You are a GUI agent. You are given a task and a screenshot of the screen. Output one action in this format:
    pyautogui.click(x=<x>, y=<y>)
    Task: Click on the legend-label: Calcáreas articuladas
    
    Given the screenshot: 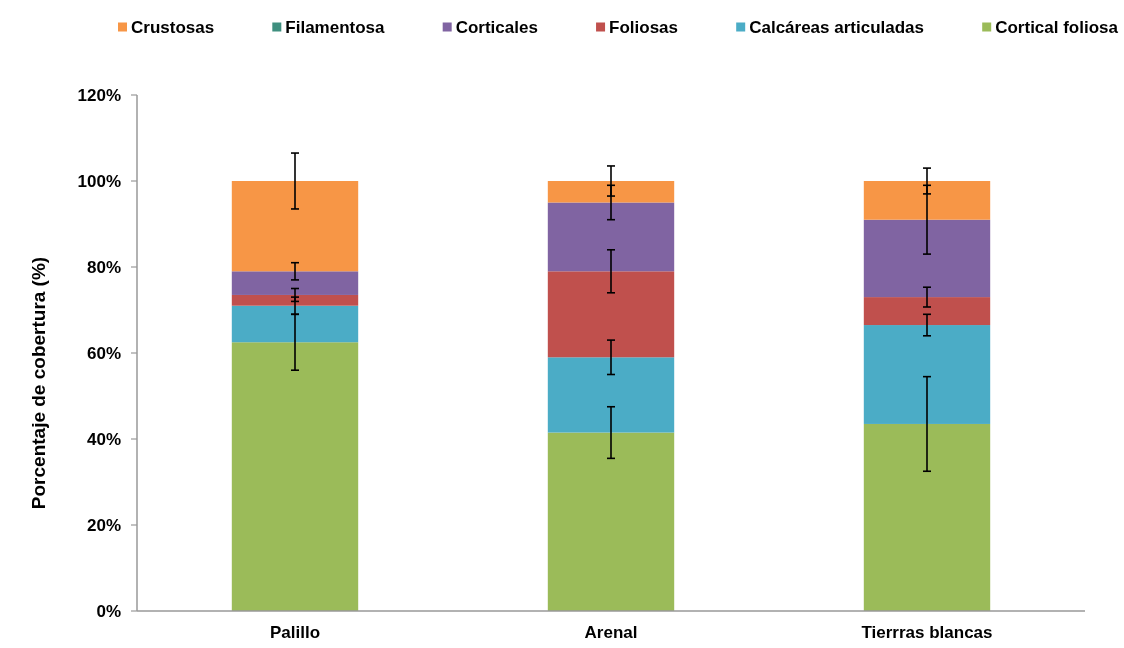 What is the action you would take?
    pyautogui.click(x=837, y=27)
    